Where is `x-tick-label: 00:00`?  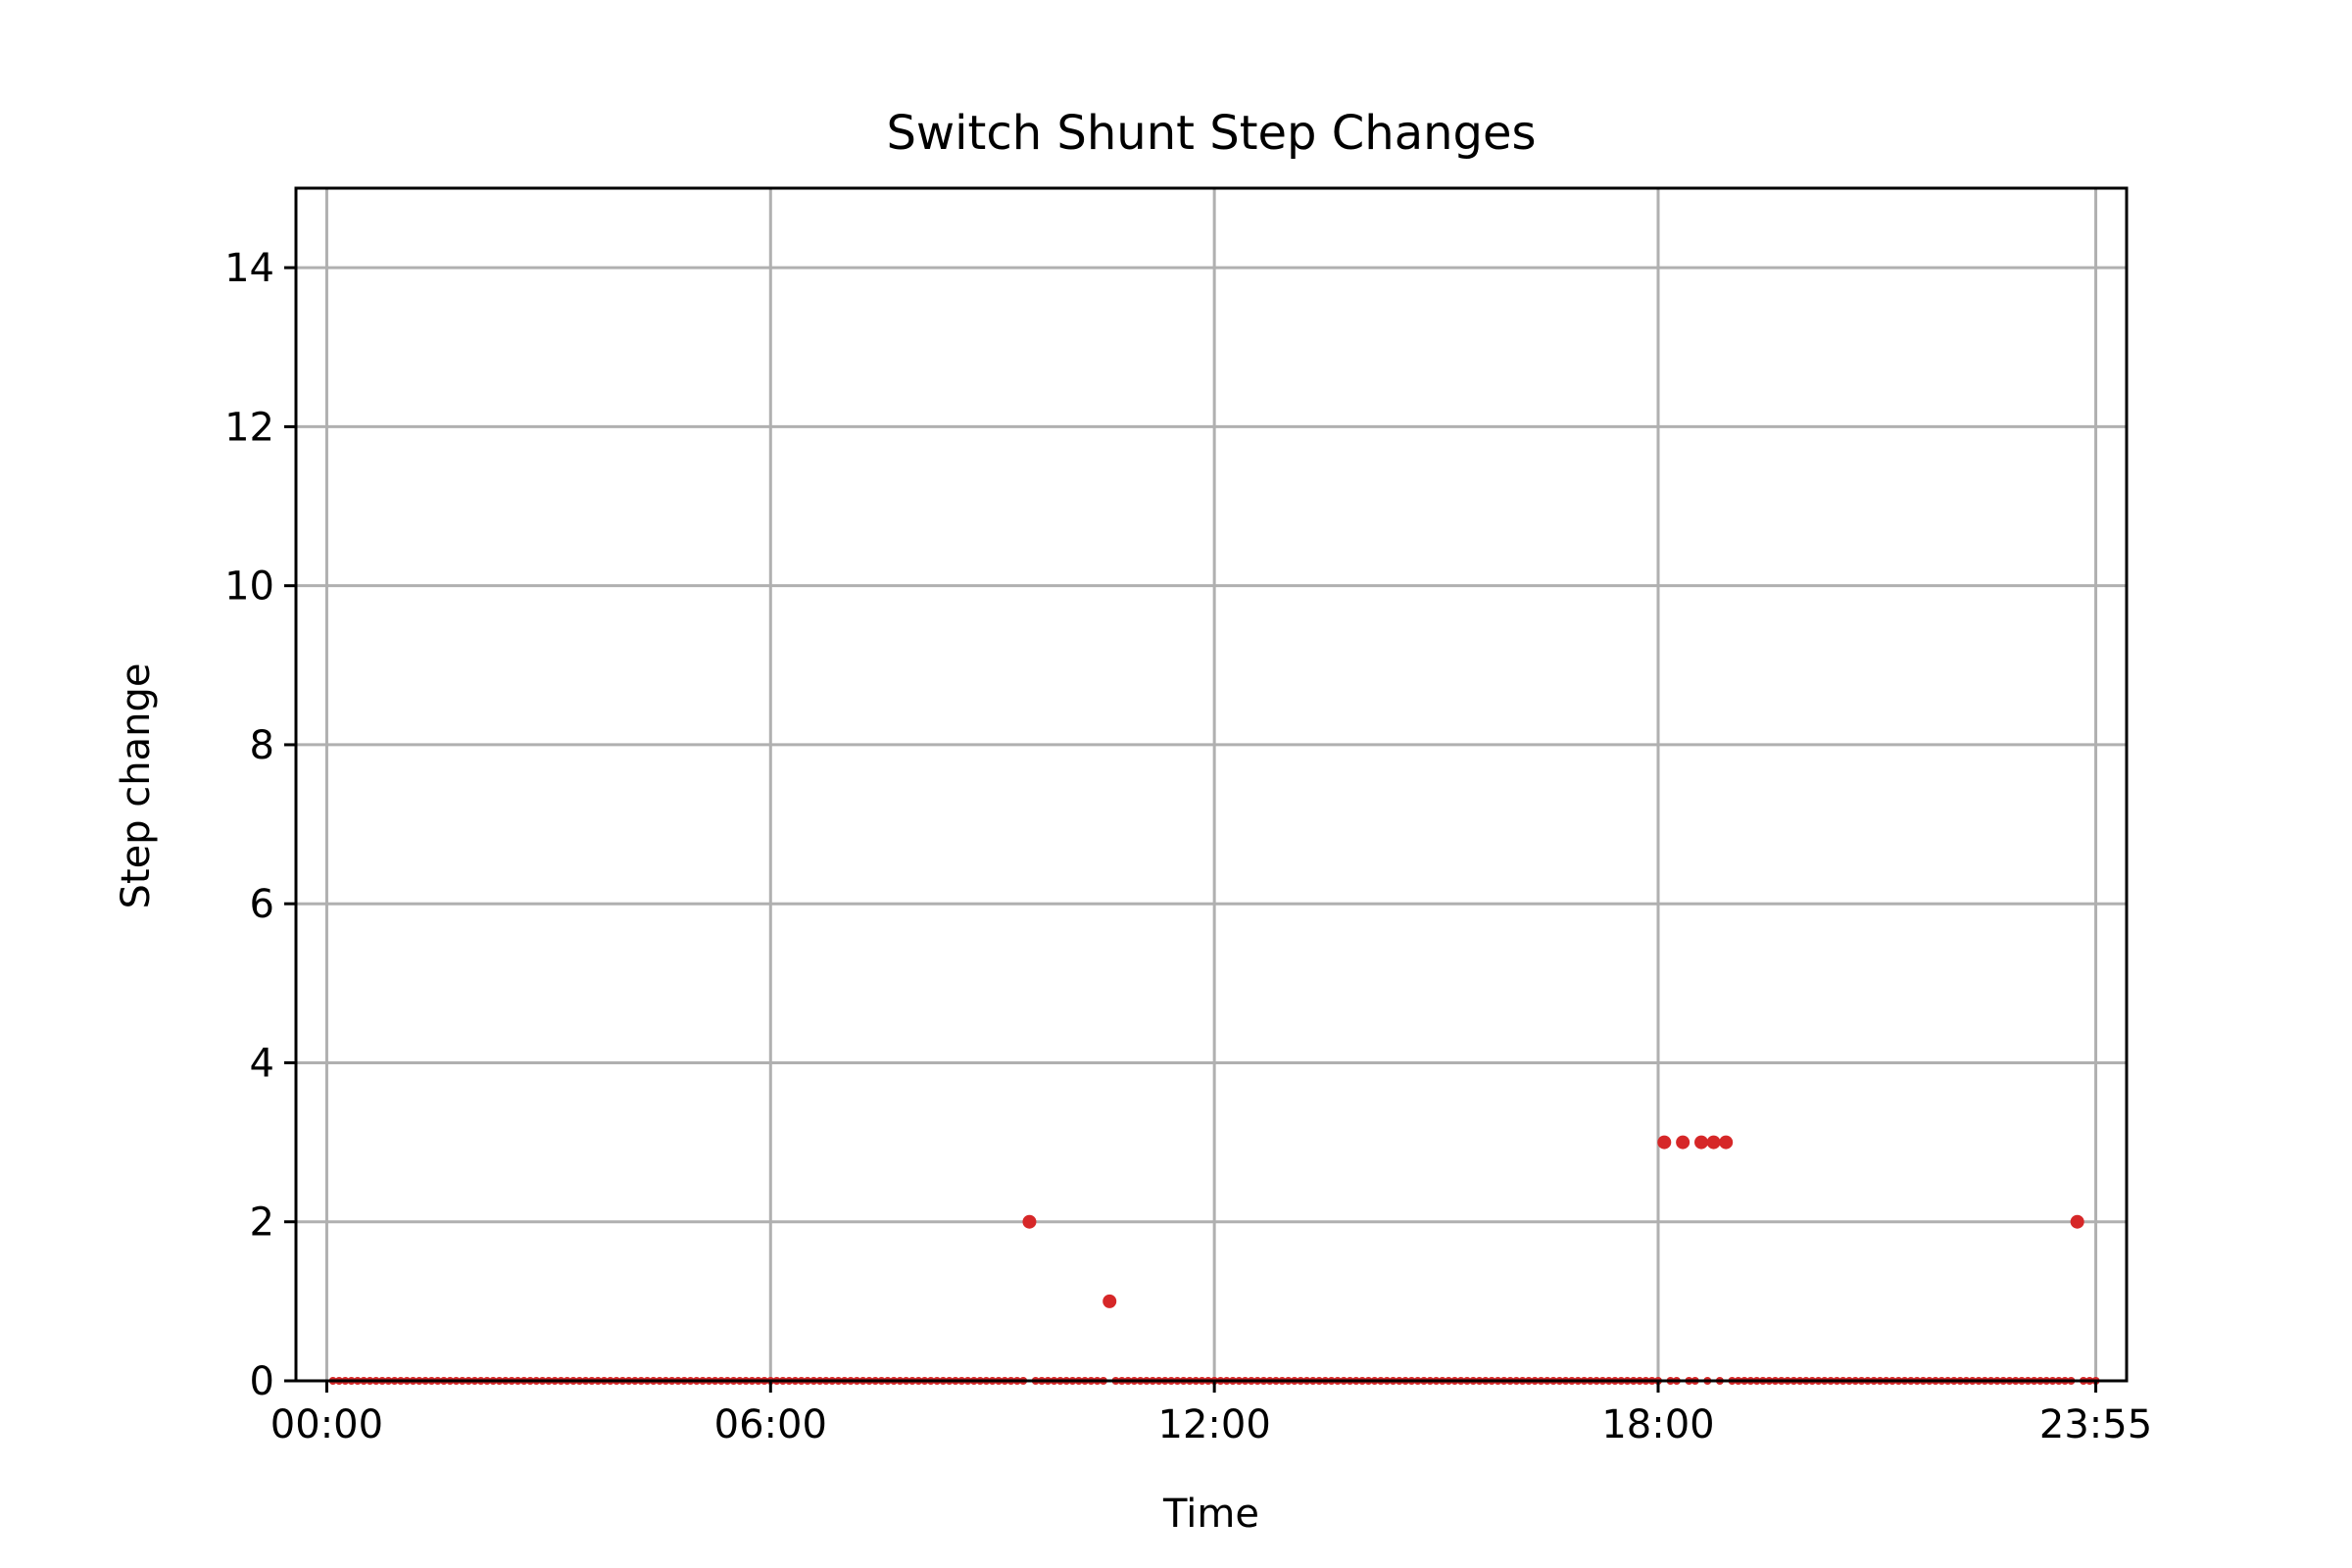 x-tick-label: 00:00 is located at coordinates (326, 1424).